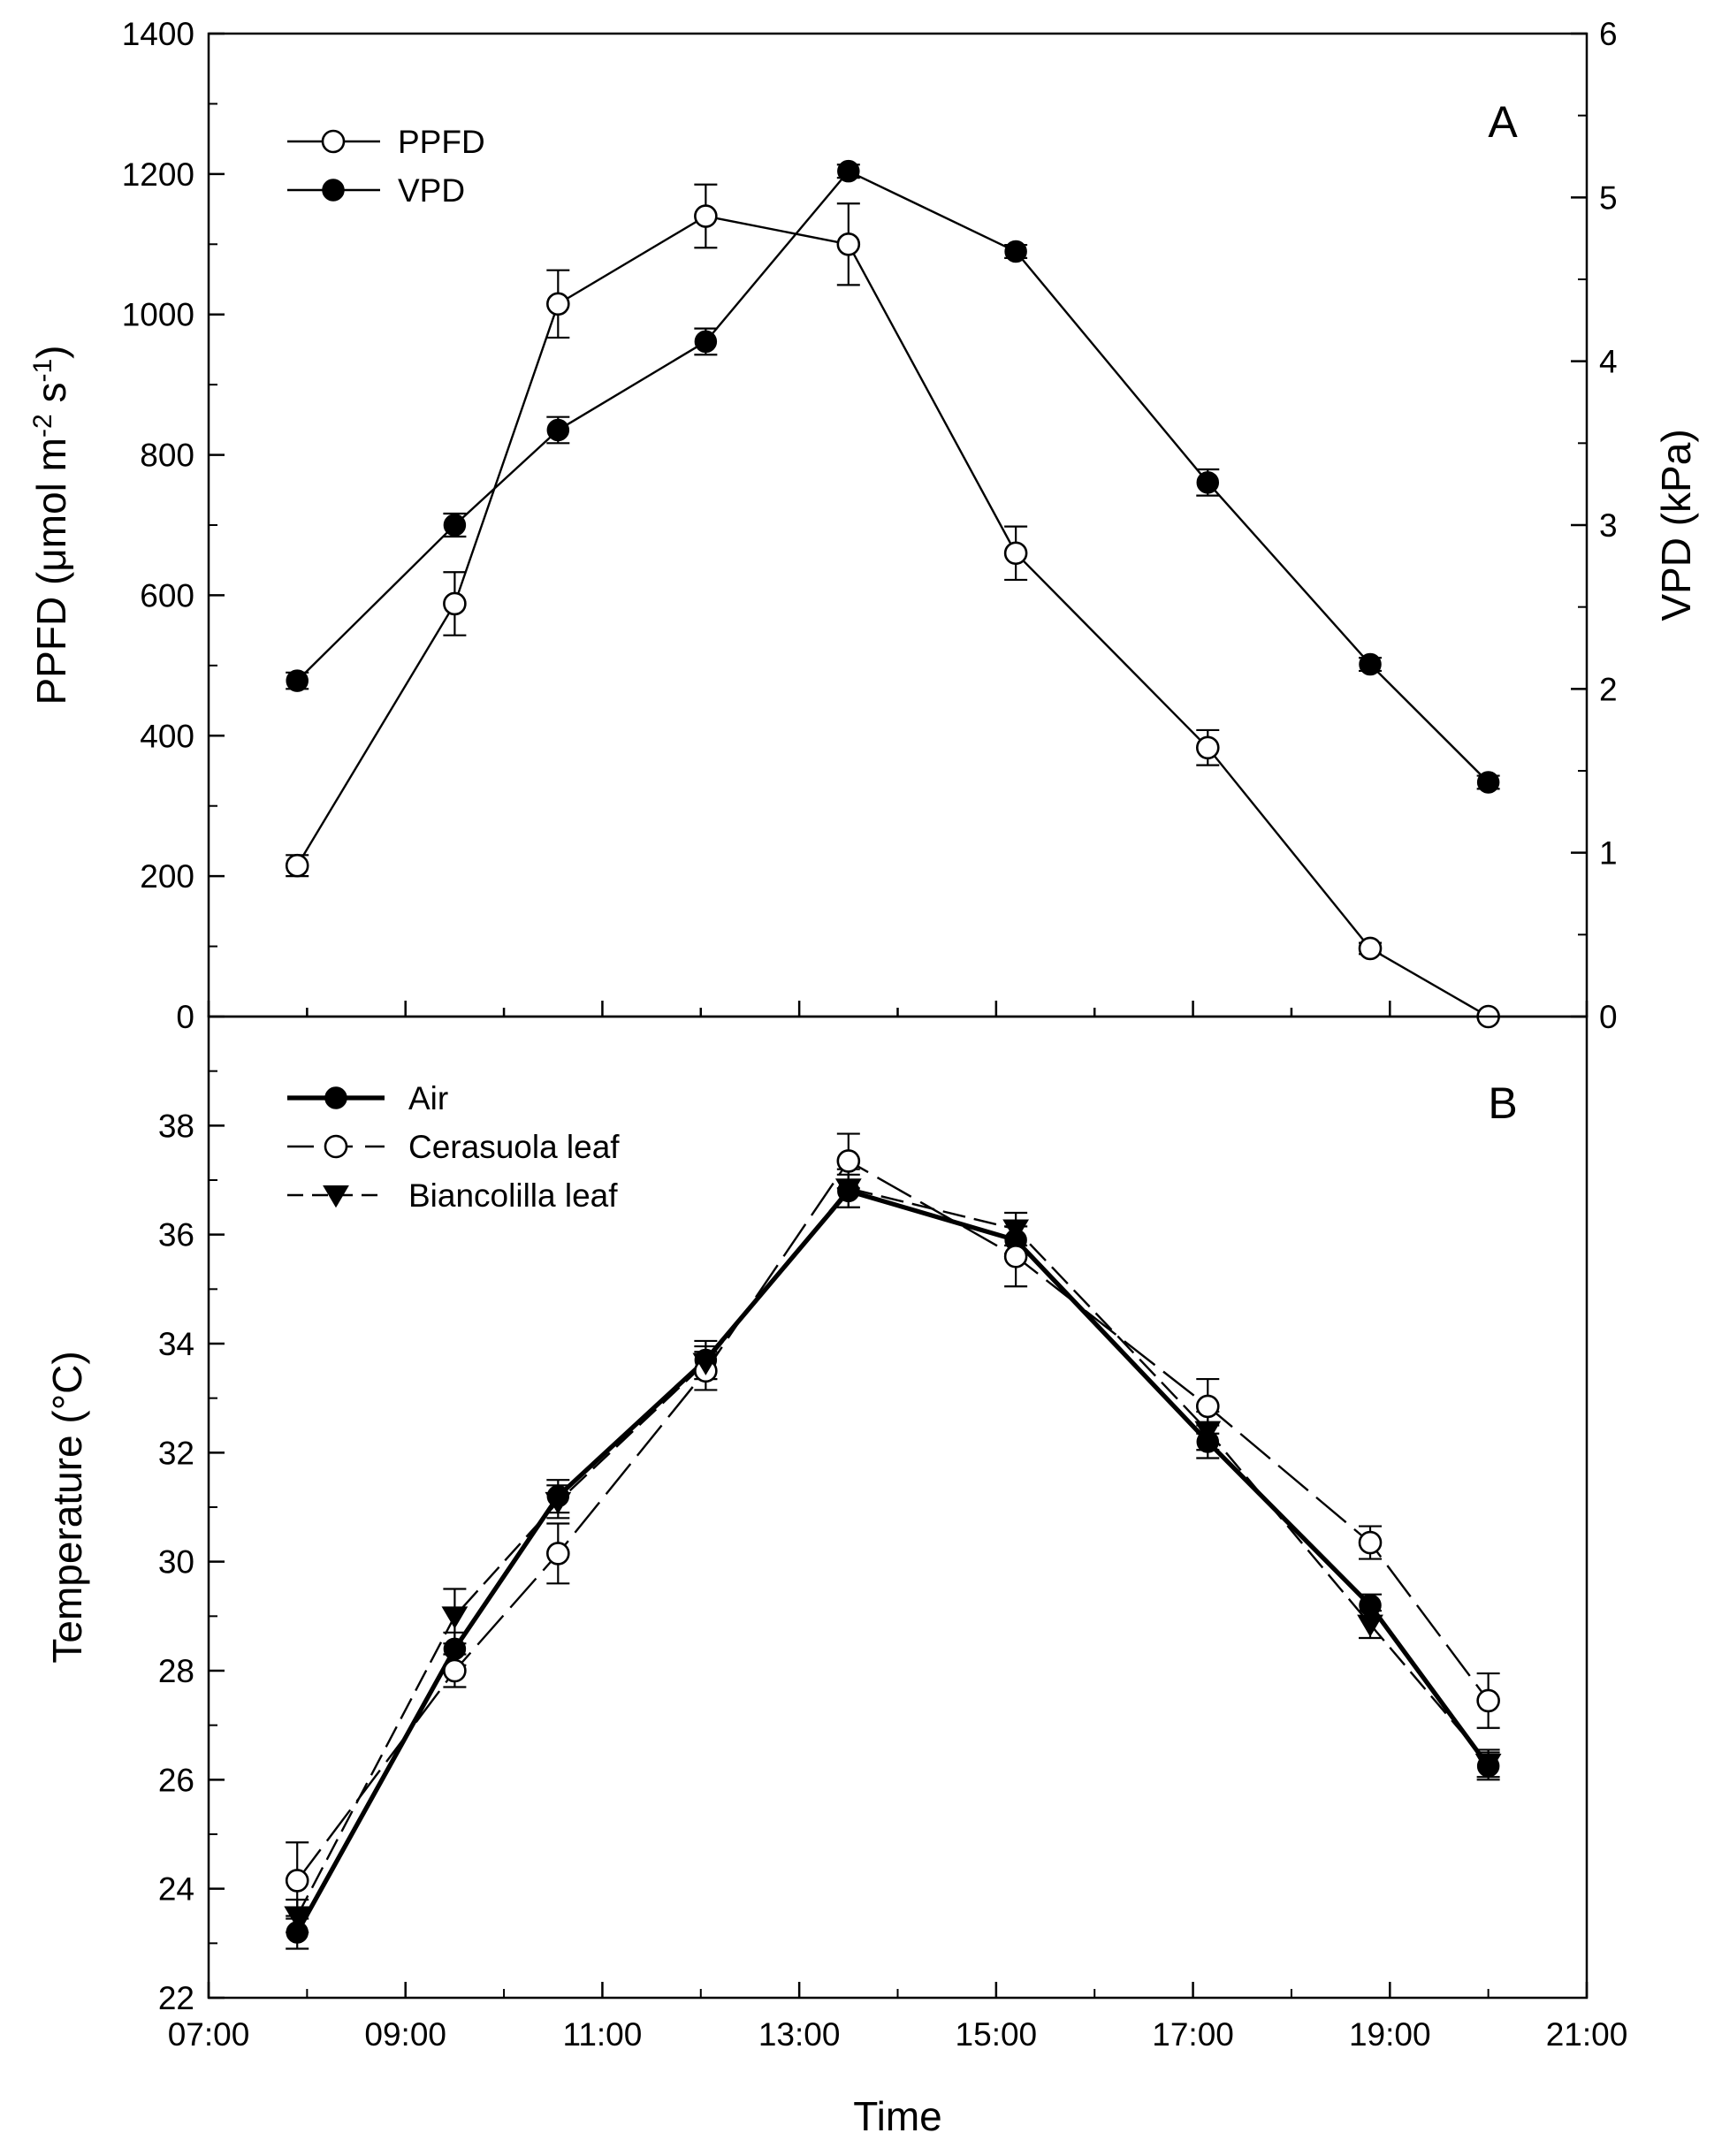  What do you see at coordinates (176, 1998) in the screenshot?
I see `temperature-y-tick-label: 22` at bounding box center [176, 1998].